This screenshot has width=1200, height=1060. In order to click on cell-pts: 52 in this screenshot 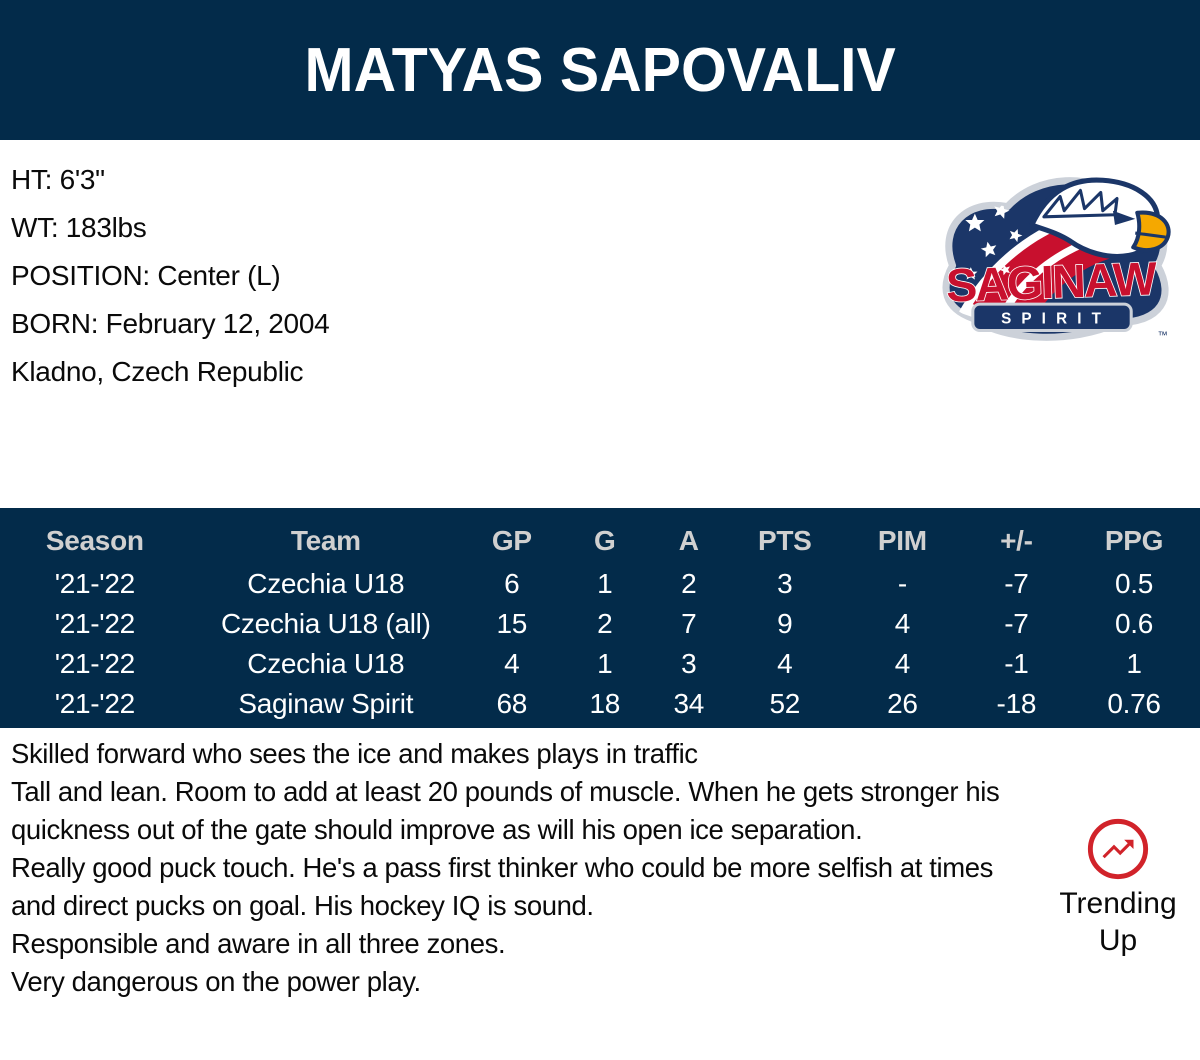, I will do `click(785, 703)`.